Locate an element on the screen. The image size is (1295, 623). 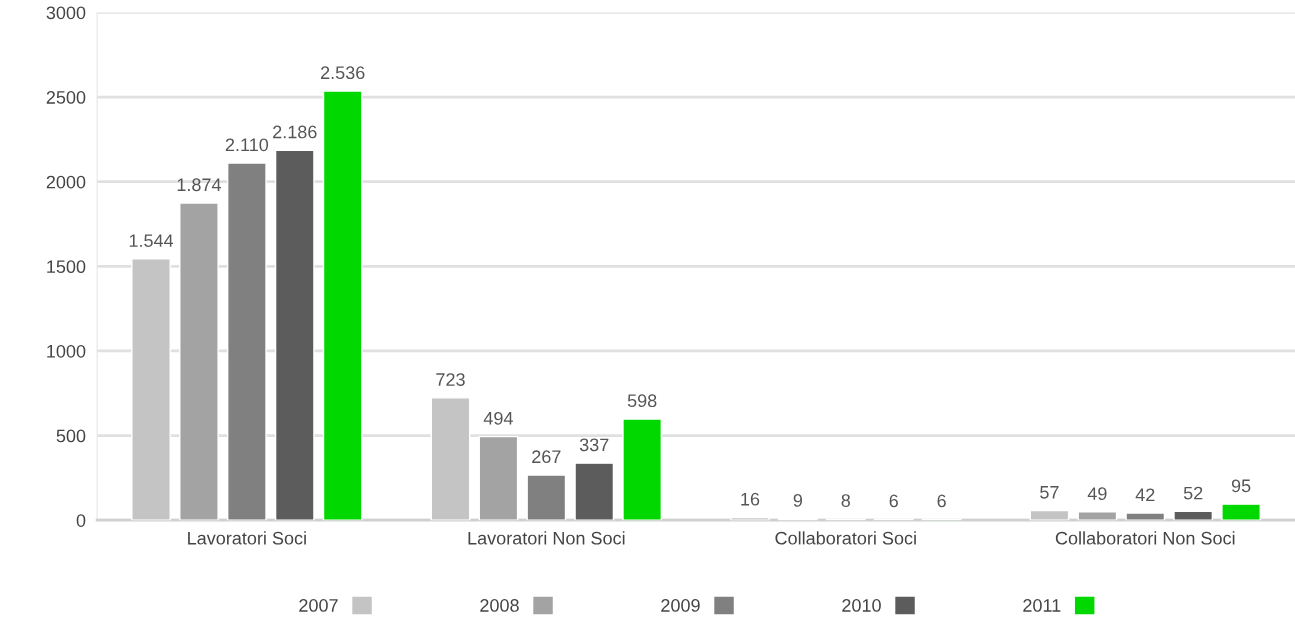
data-label: 2.110 is located at coordinates (247, 145).